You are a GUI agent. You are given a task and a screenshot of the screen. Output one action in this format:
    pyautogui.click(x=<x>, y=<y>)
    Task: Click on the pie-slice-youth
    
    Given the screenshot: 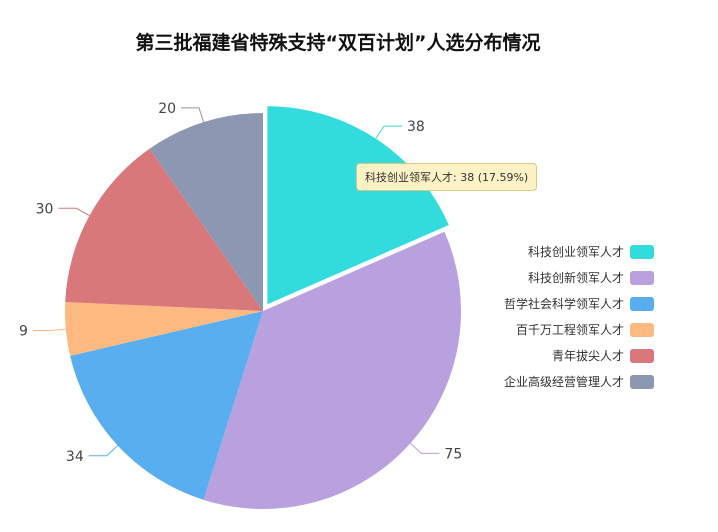 What is the action you would take?
    pyautogui.click(x=164, y=229)
    